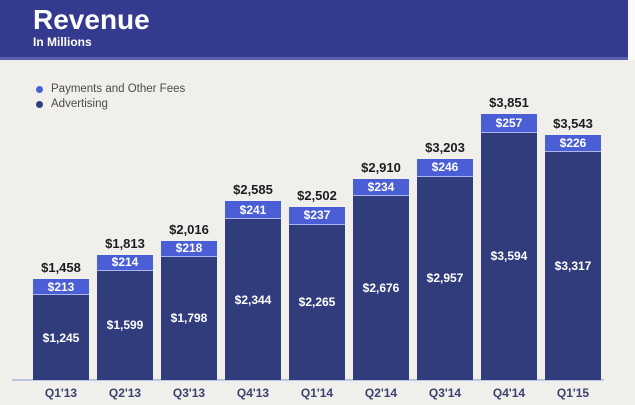  What do you see at coordinates (253, 210) in the screenshot?
I see `bar-segment-payments: $241` at bounding box center [253, 210].